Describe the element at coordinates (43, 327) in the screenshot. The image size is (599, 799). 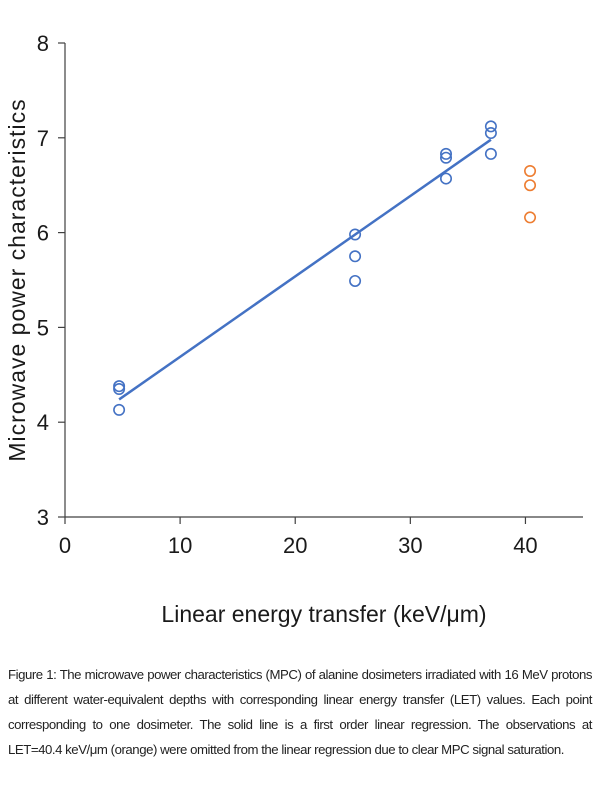
I see `y-tick-label: 5` at that location.